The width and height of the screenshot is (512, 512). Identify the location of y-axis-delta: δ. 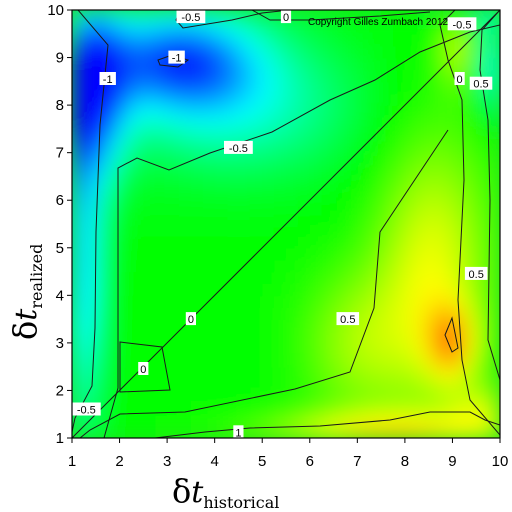
(25, 330).